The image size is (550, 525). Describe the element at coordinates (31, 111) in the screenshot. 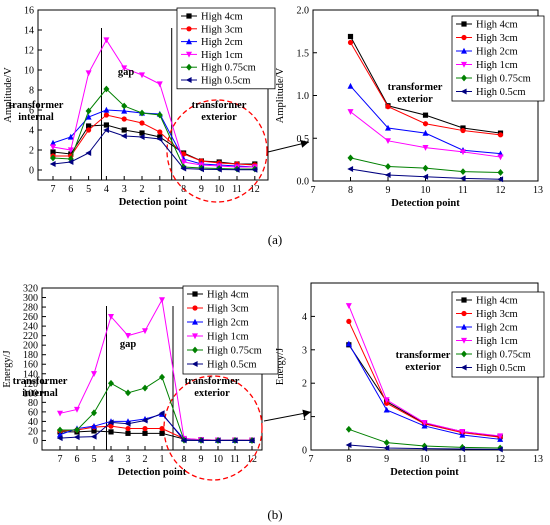

I see `y-tick-label: 6` at that location.